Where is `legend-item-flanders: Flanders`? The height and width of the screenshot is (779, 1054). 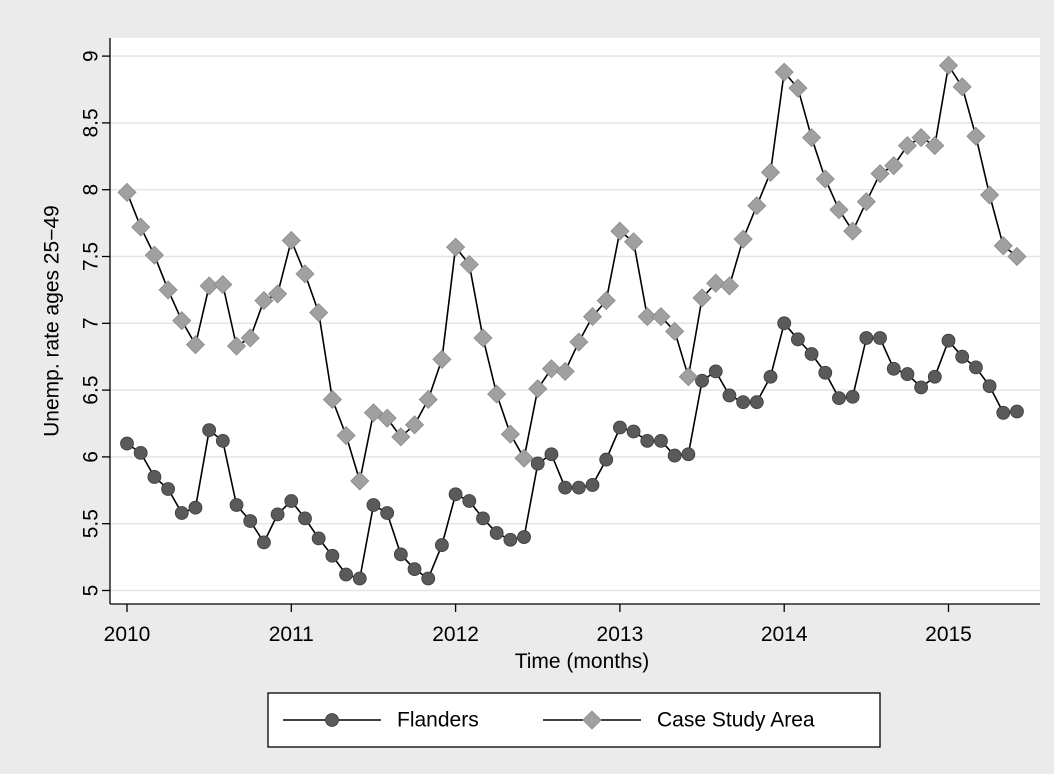
legend-item-flanders: Flanders is located at coordinates (381, 720).